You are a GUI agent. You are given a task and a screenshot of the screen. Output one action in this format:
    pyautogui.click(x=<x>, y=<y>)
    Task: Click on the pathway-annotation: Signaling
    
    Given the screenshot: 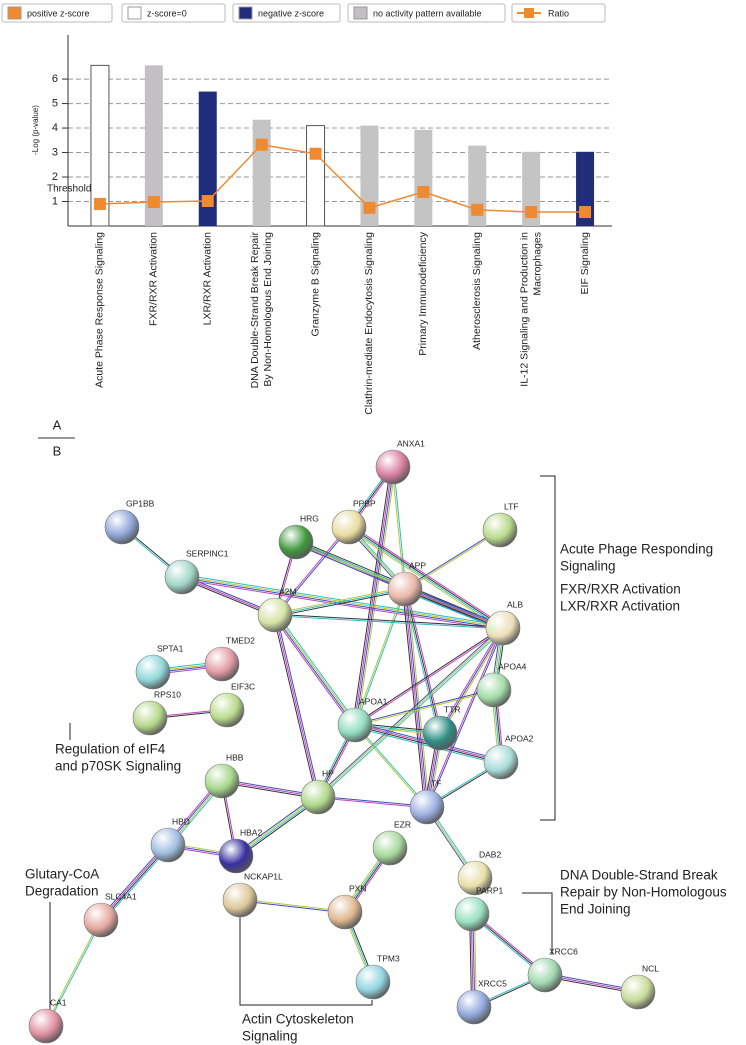 What is the action you would take?
    pyautogui.click(x=270, y=1036)
    